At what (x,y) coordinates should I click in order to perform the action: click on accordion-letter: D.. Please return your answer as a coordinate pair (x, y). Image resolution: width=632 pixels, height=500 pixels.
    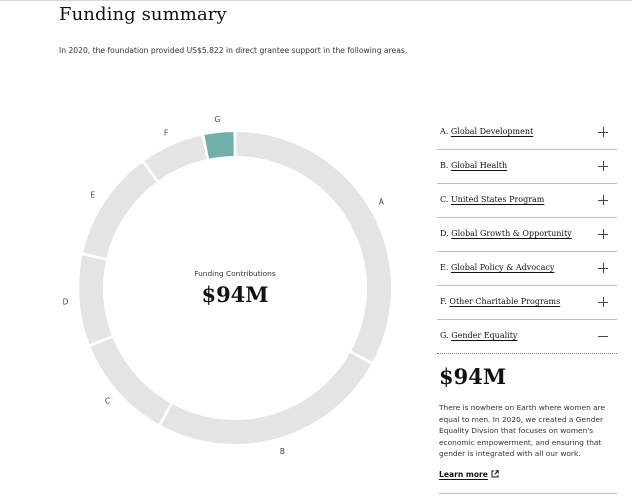
    Looking at the image, I should click on (444, 233).